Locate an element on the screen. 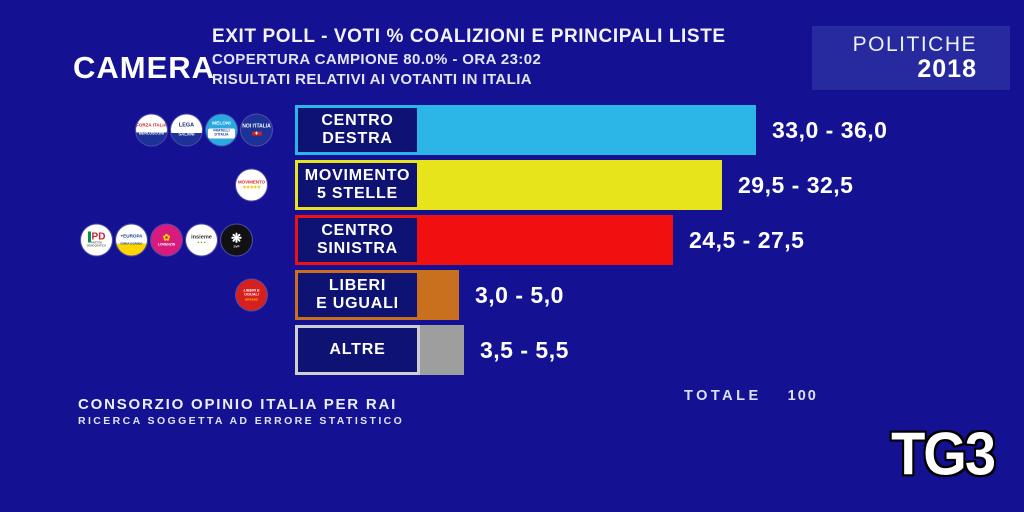 This screenshot has height=512, width=1024. total-row: TOTALE 100 is located at coordinates (751, 396).